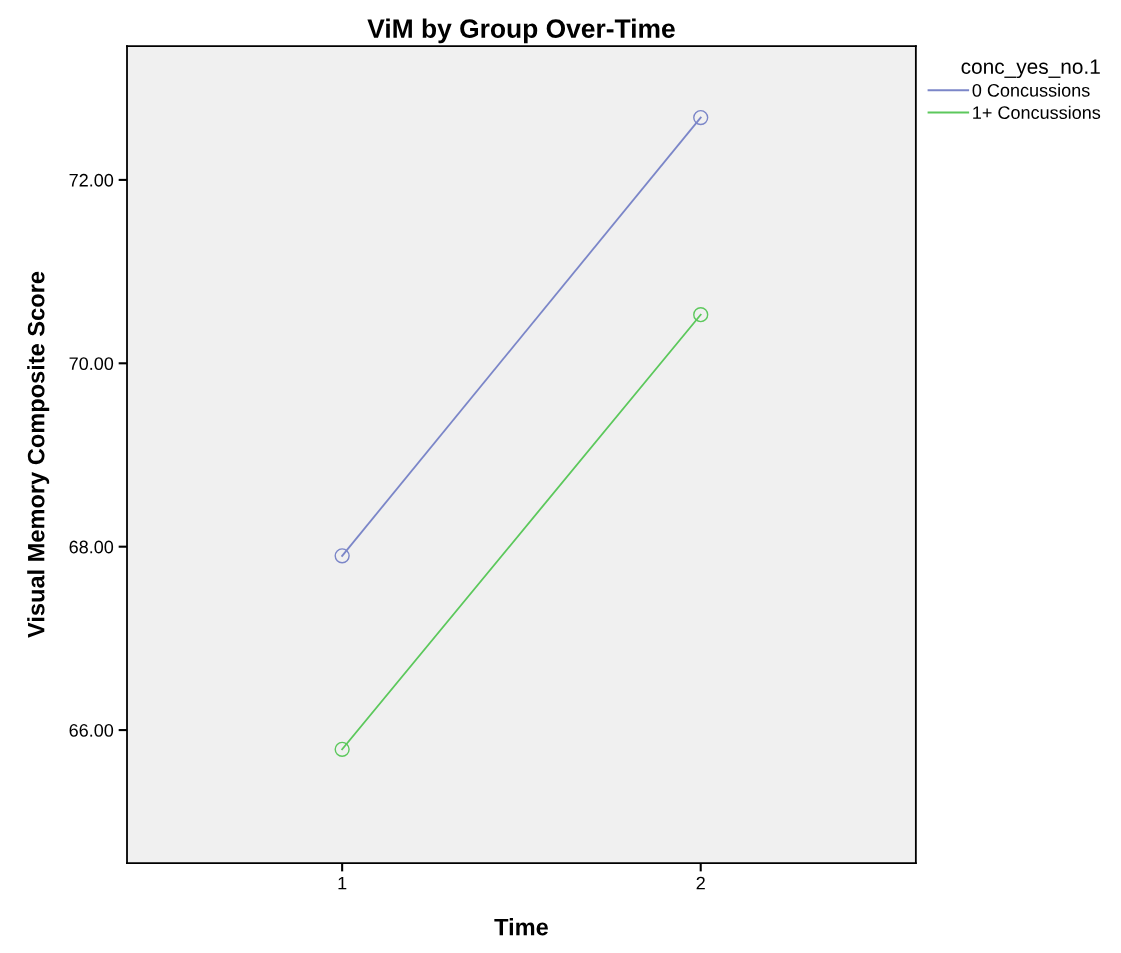  Describe the element at coordinates (700, 883) in the screenshot. I see `x-tick-label: 2` at that location.